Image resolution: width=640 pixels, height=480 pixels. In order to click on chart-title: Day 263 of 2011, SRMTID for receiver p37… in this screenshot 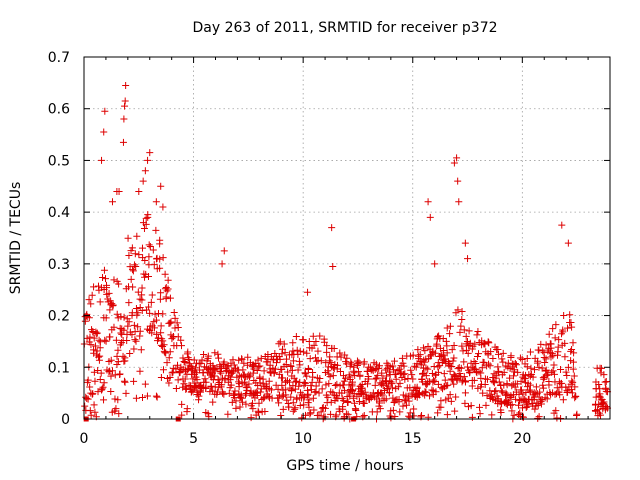, I will do `click(344, 28)`.